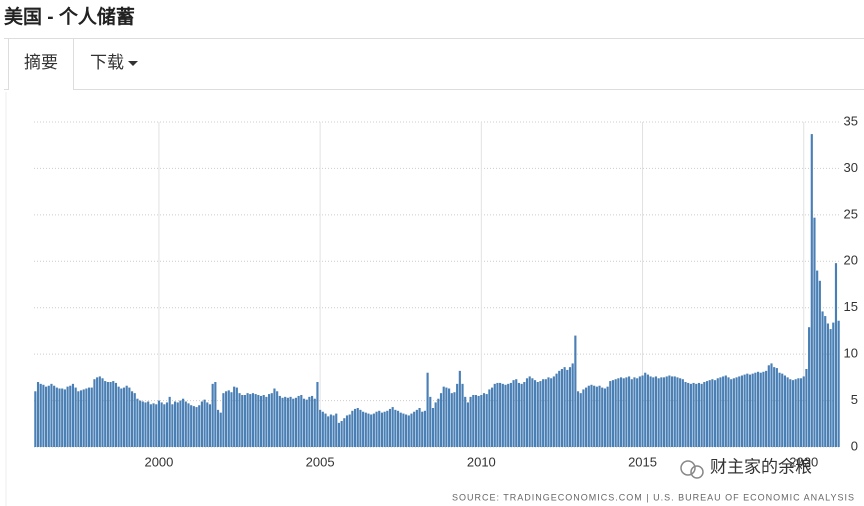 The height and width of the screenshot is (506, 864). I want to click on y-tick-label: 20, so click(851, 260).